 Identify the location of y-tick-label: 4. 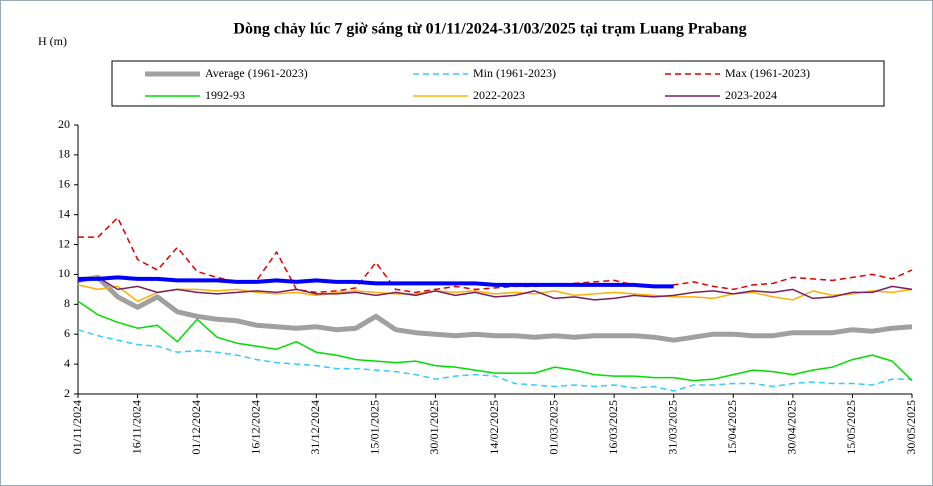
(67, 363).